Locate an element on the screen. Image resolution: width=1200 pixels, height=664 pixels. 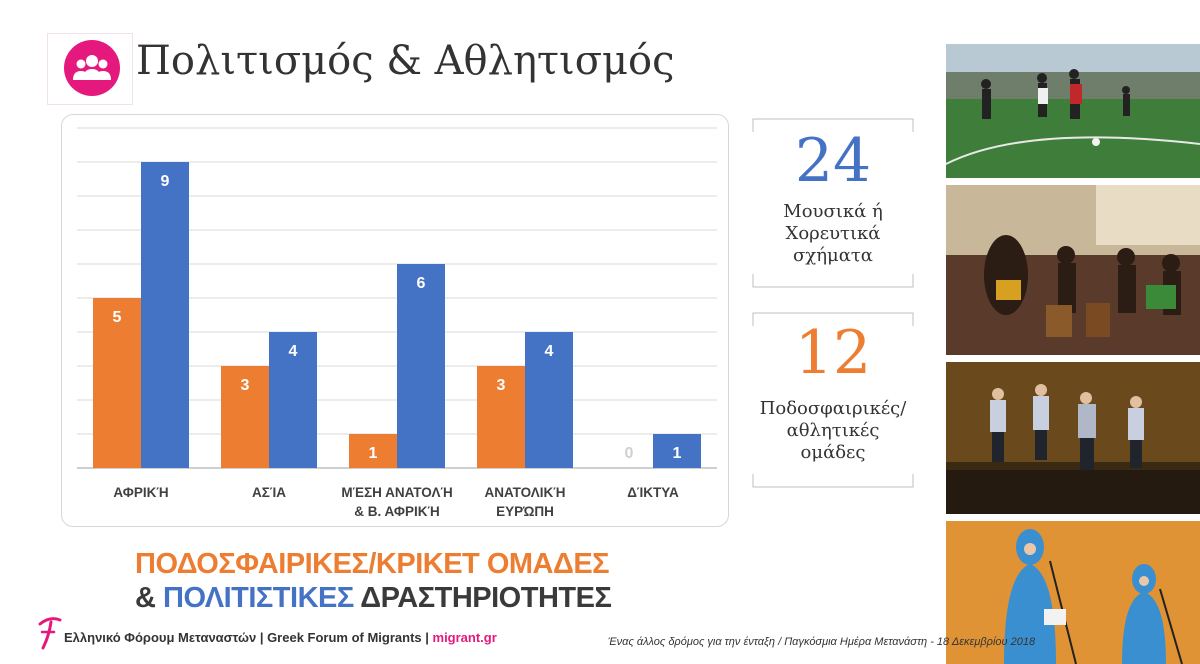
category-label: ΑΝΑΤΟΛΙΚΉ is located at coordinates (525, 492).